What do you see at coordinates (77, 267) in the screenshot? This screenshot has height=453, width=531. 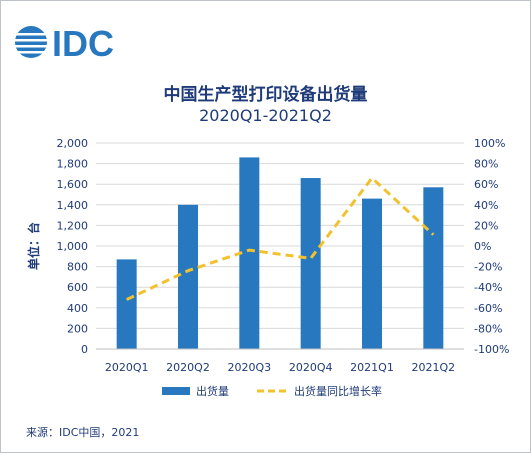 I see `y-tick-label: 800` at bounding box center [77, 267].